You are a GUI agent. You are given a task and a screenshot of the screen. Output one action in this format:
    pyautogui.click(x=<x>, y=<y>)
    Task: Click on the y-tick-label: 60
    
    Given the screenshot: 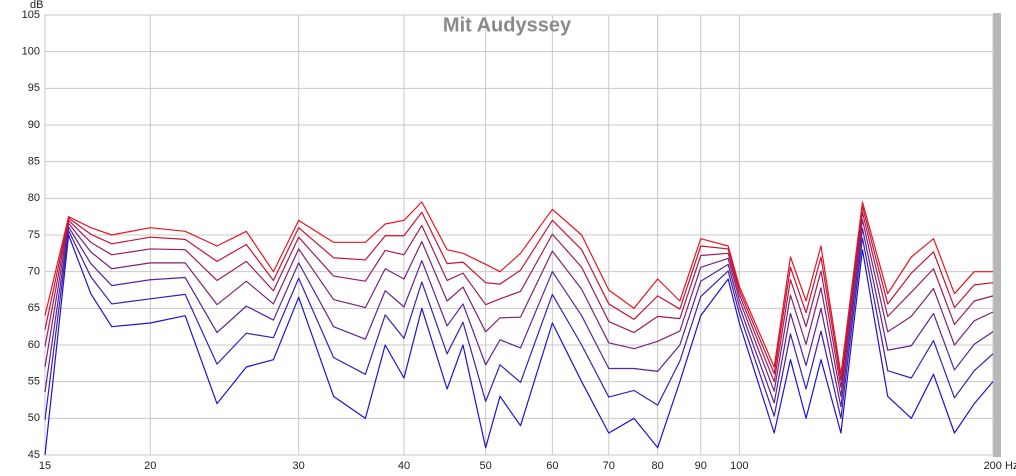 What is the action you would take?
    pyautogui.click(x=34, y=345)
    